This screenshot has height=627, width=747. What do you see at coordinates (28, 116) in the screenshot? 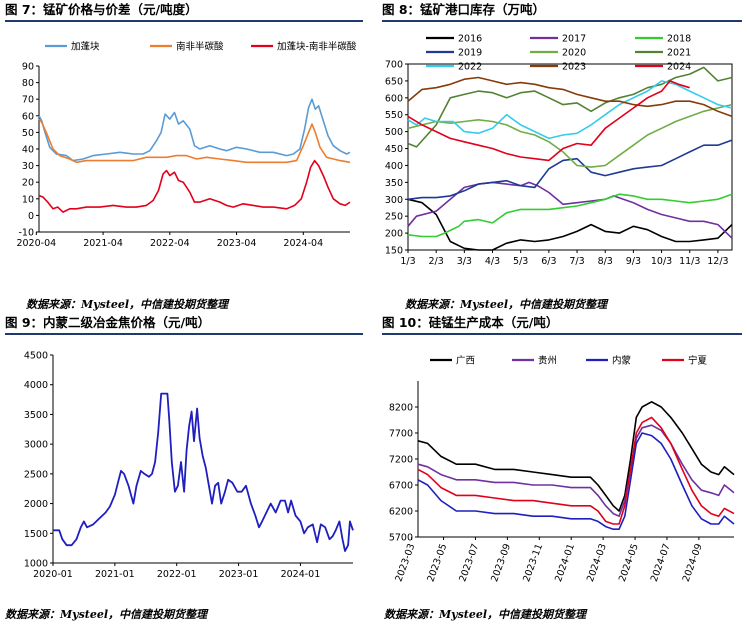
I see `y-tick-label: 60` at bounding box center [28, 116].